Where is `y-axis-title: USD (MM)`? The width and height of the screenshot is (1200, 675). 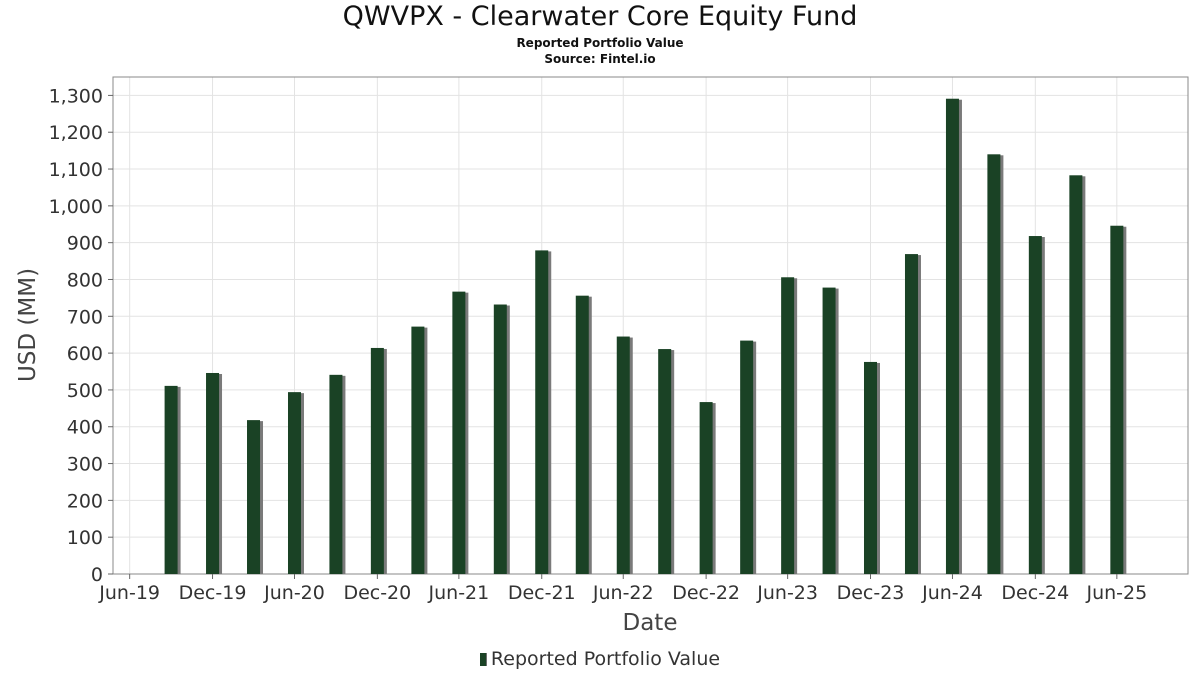
y-axis-title: USD (MM) is located at coordinates (28, 325).